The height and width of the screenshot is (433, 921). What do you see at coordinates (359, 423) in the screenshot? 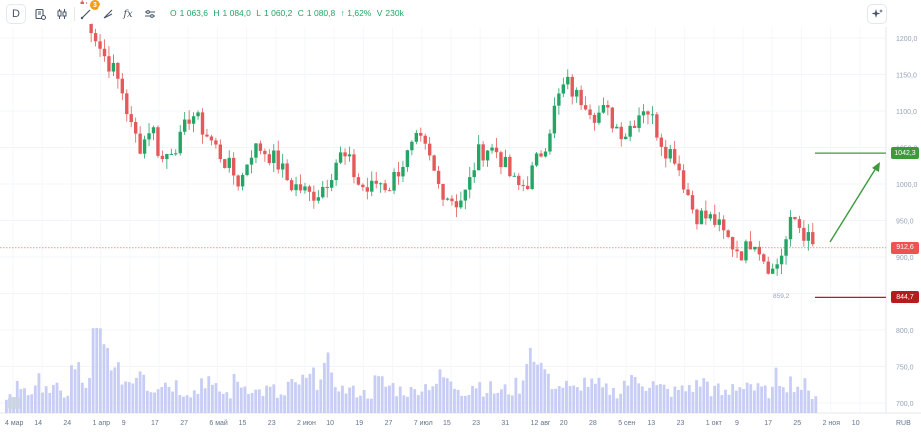
I see `x-tick-label: 19` at bounding box center [359, 423].